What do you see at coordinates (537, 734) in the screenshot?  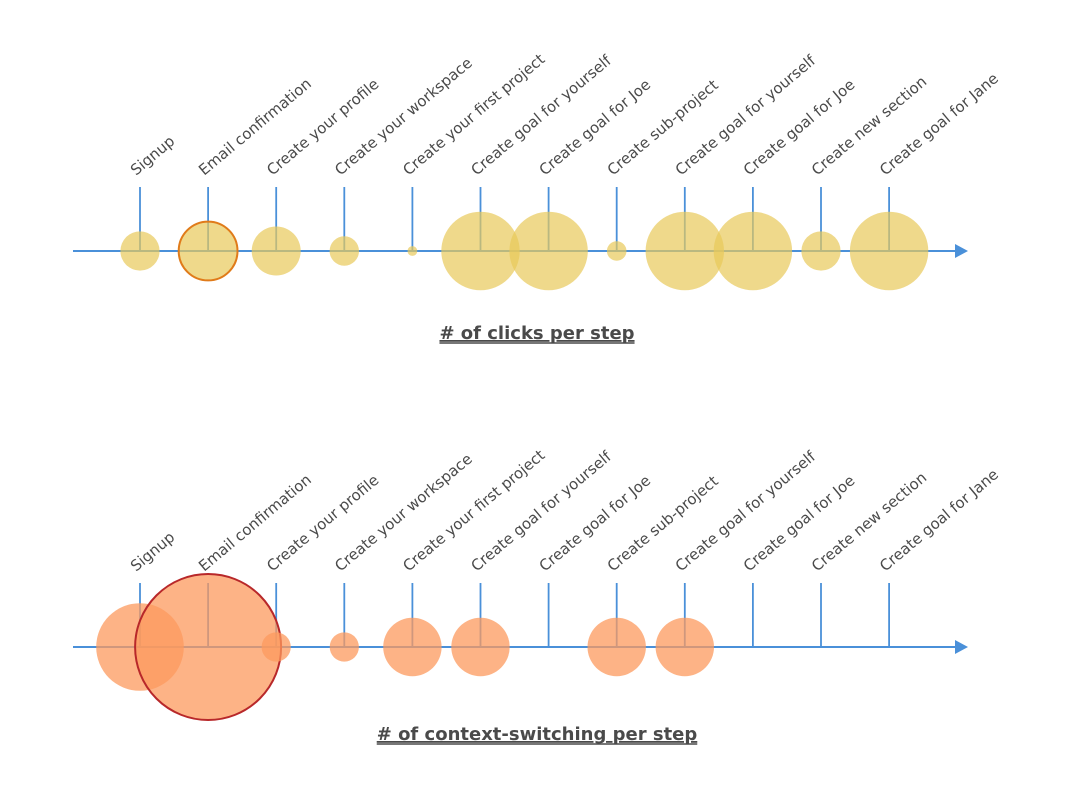 I see `chart-title: # of context-switching per step` at bounding box center [537, 734].